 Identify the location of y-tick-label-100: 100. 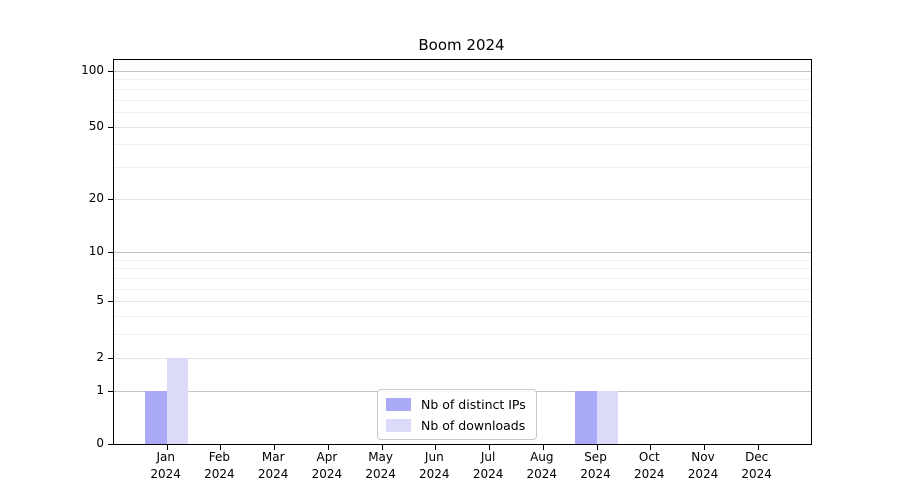
(92, 69).